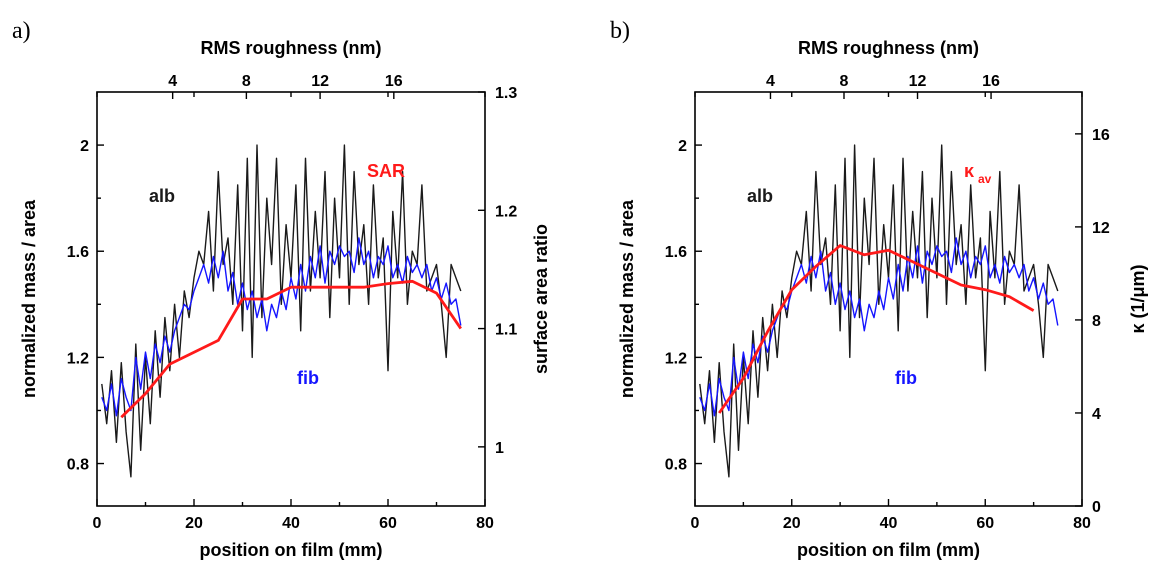  I want to click on y2-tick-label: 16, so click(1101, 135).